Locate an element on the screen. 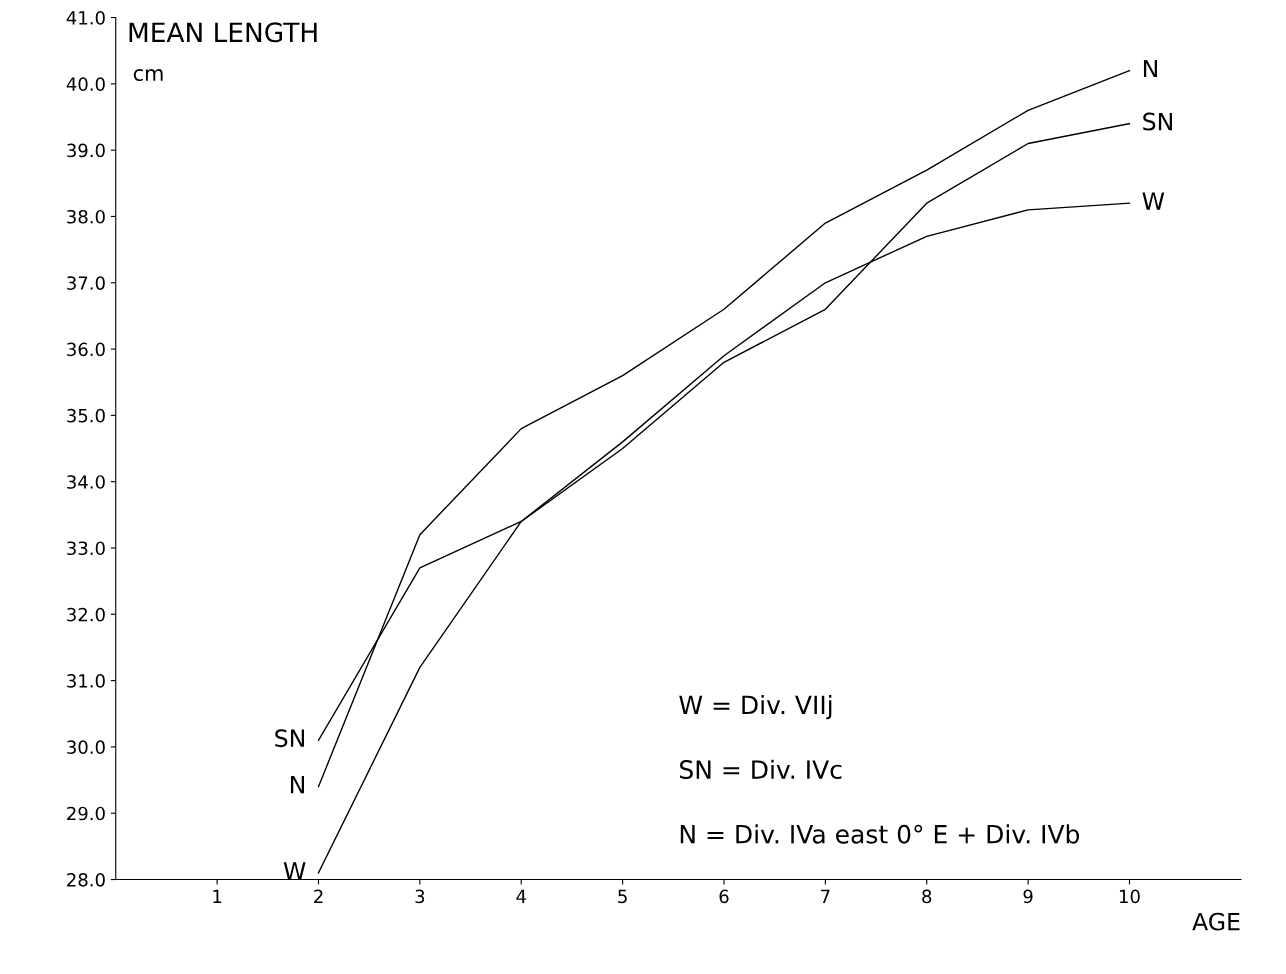 The image size is (1286, 974). x-tick-label: 9 is located at coordinates (1028, 896).